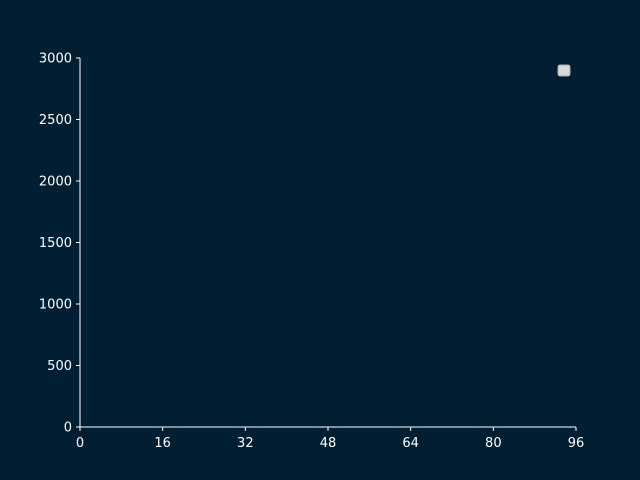  What do you see at coordinates (55, 243) in the screenshot?
I see `y-tick-label: 1500` at bounding box center [55, 243].